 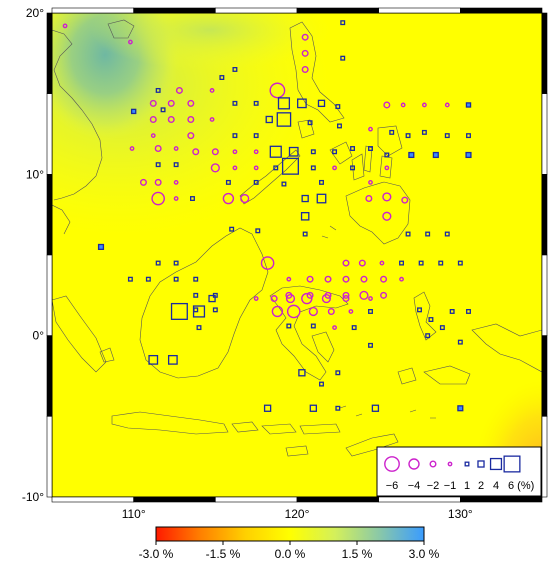 What do you see at coordinates (341, 153) in the screenshot?
I see `coast-panay` at bounding box center [341, 153].